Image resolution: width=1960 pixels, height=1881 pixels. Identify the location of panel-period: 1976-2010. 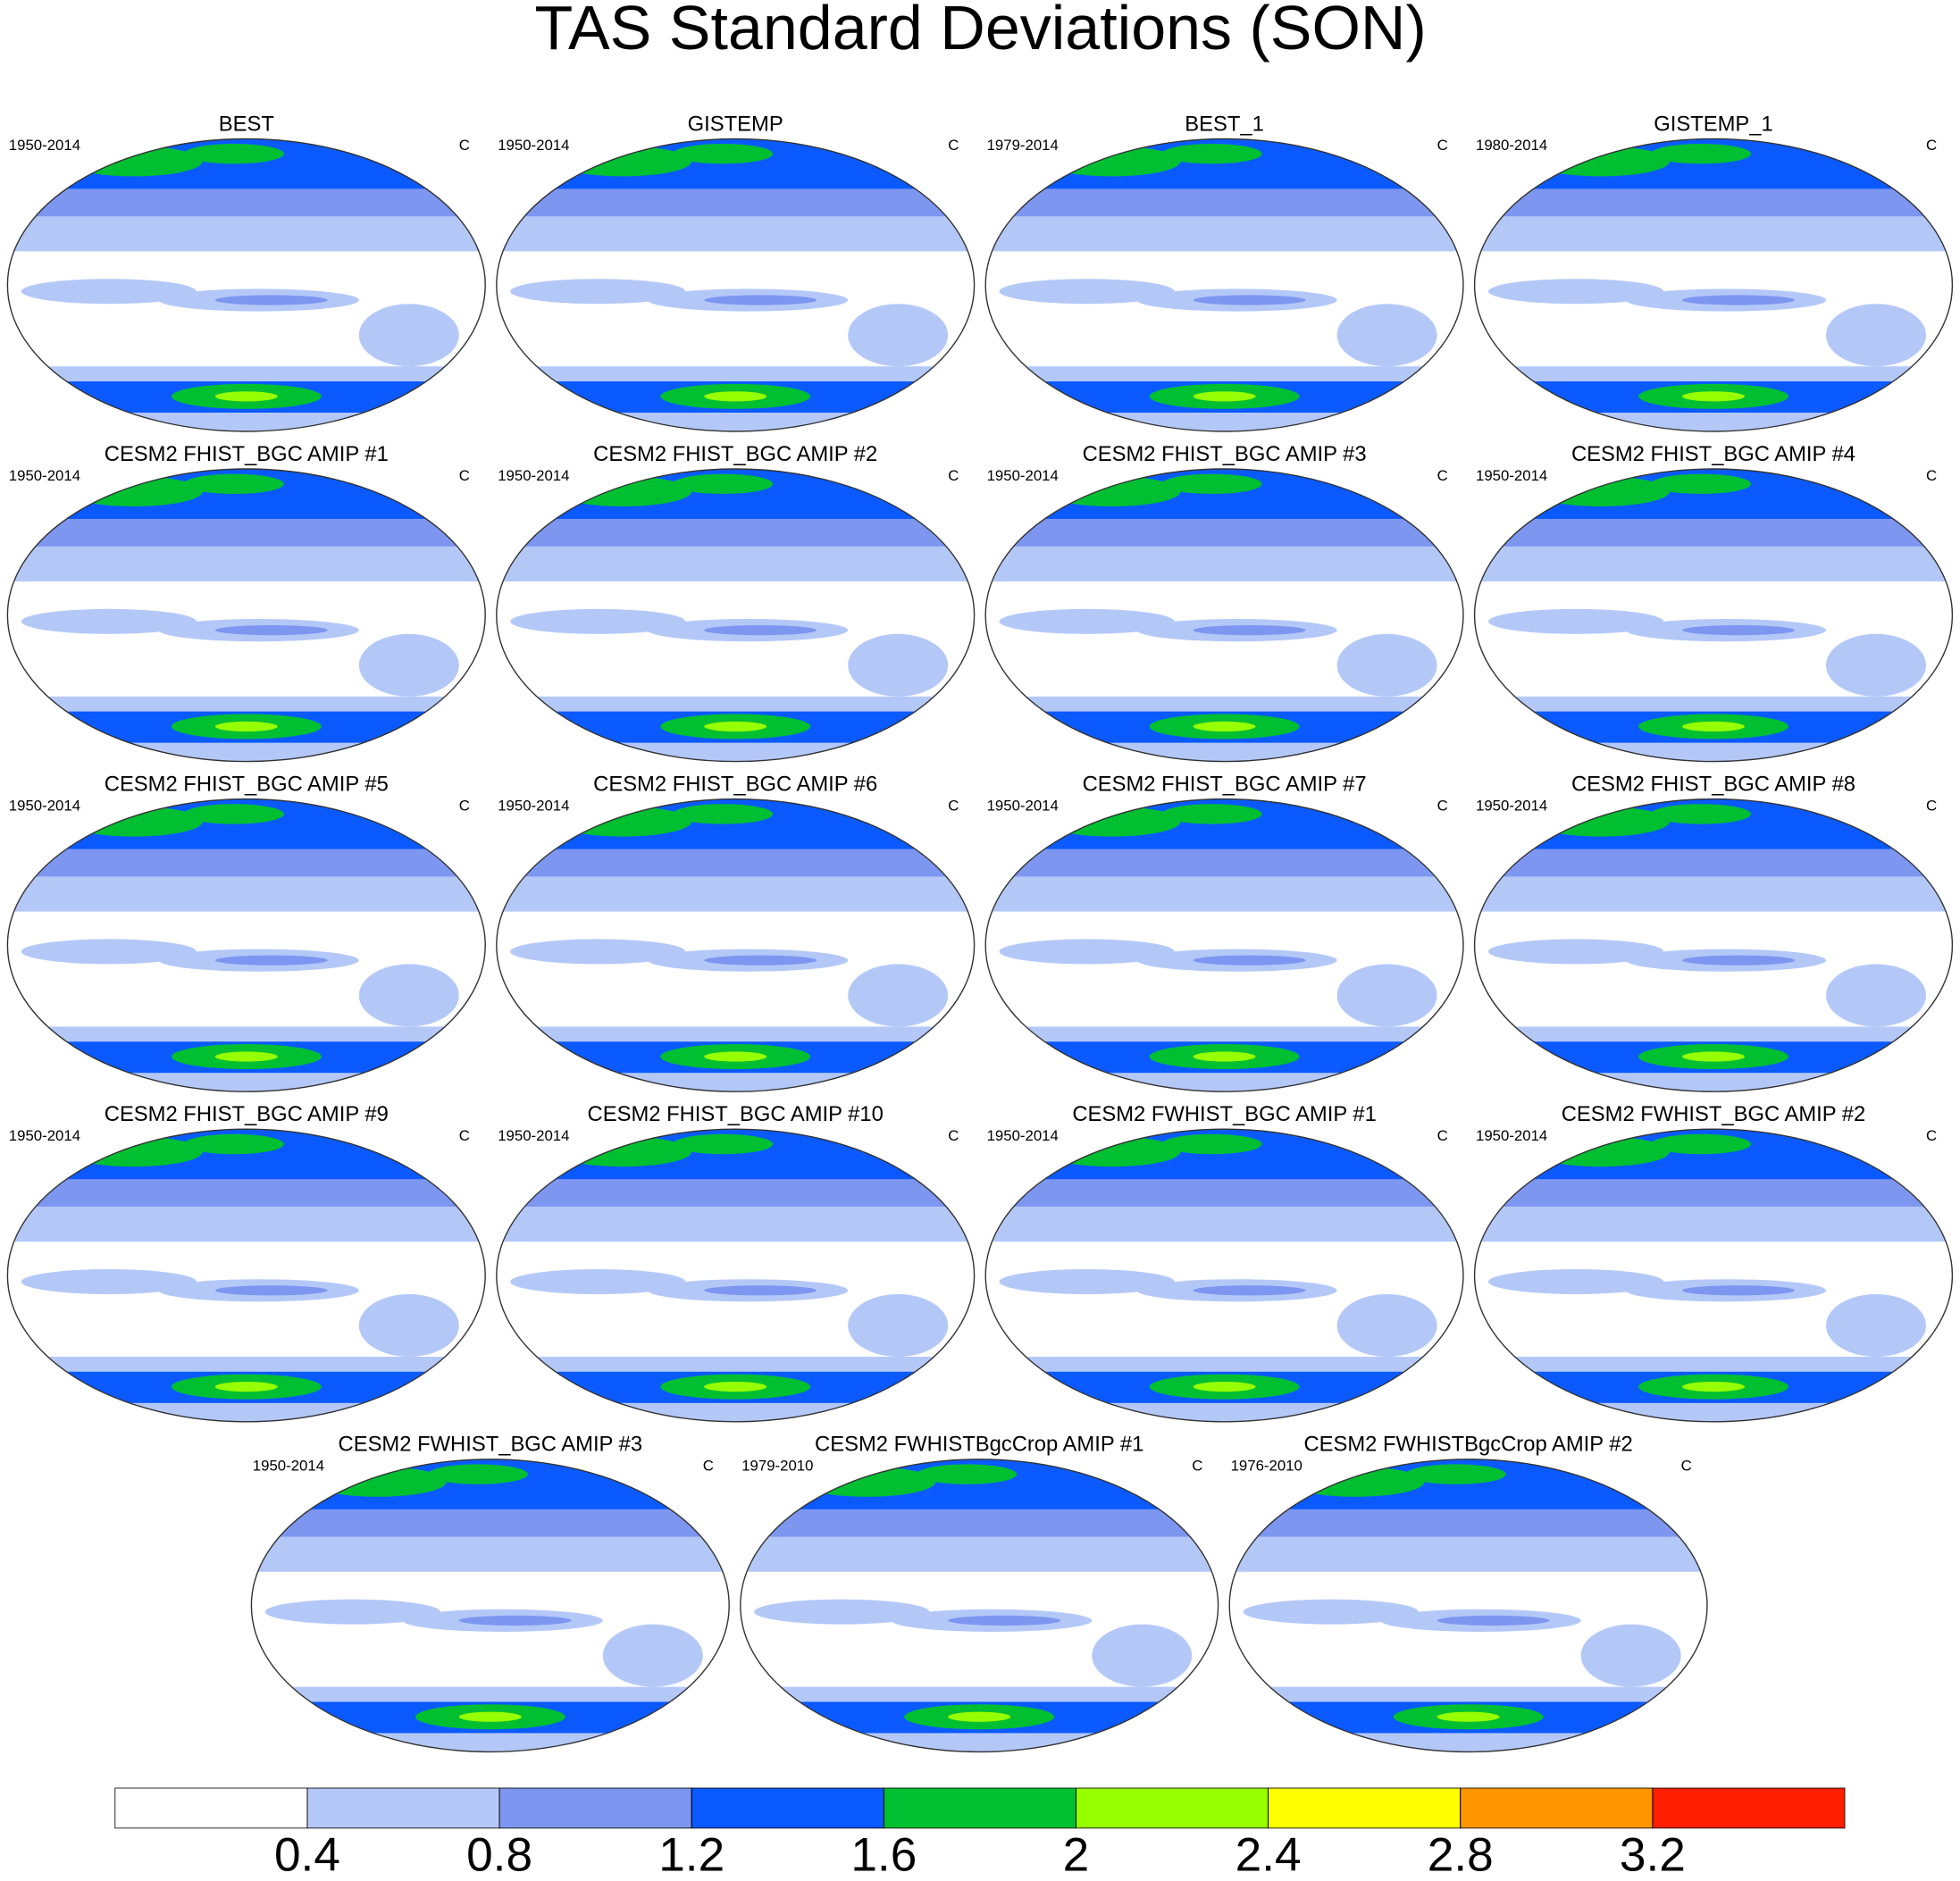
(1266, 1466).